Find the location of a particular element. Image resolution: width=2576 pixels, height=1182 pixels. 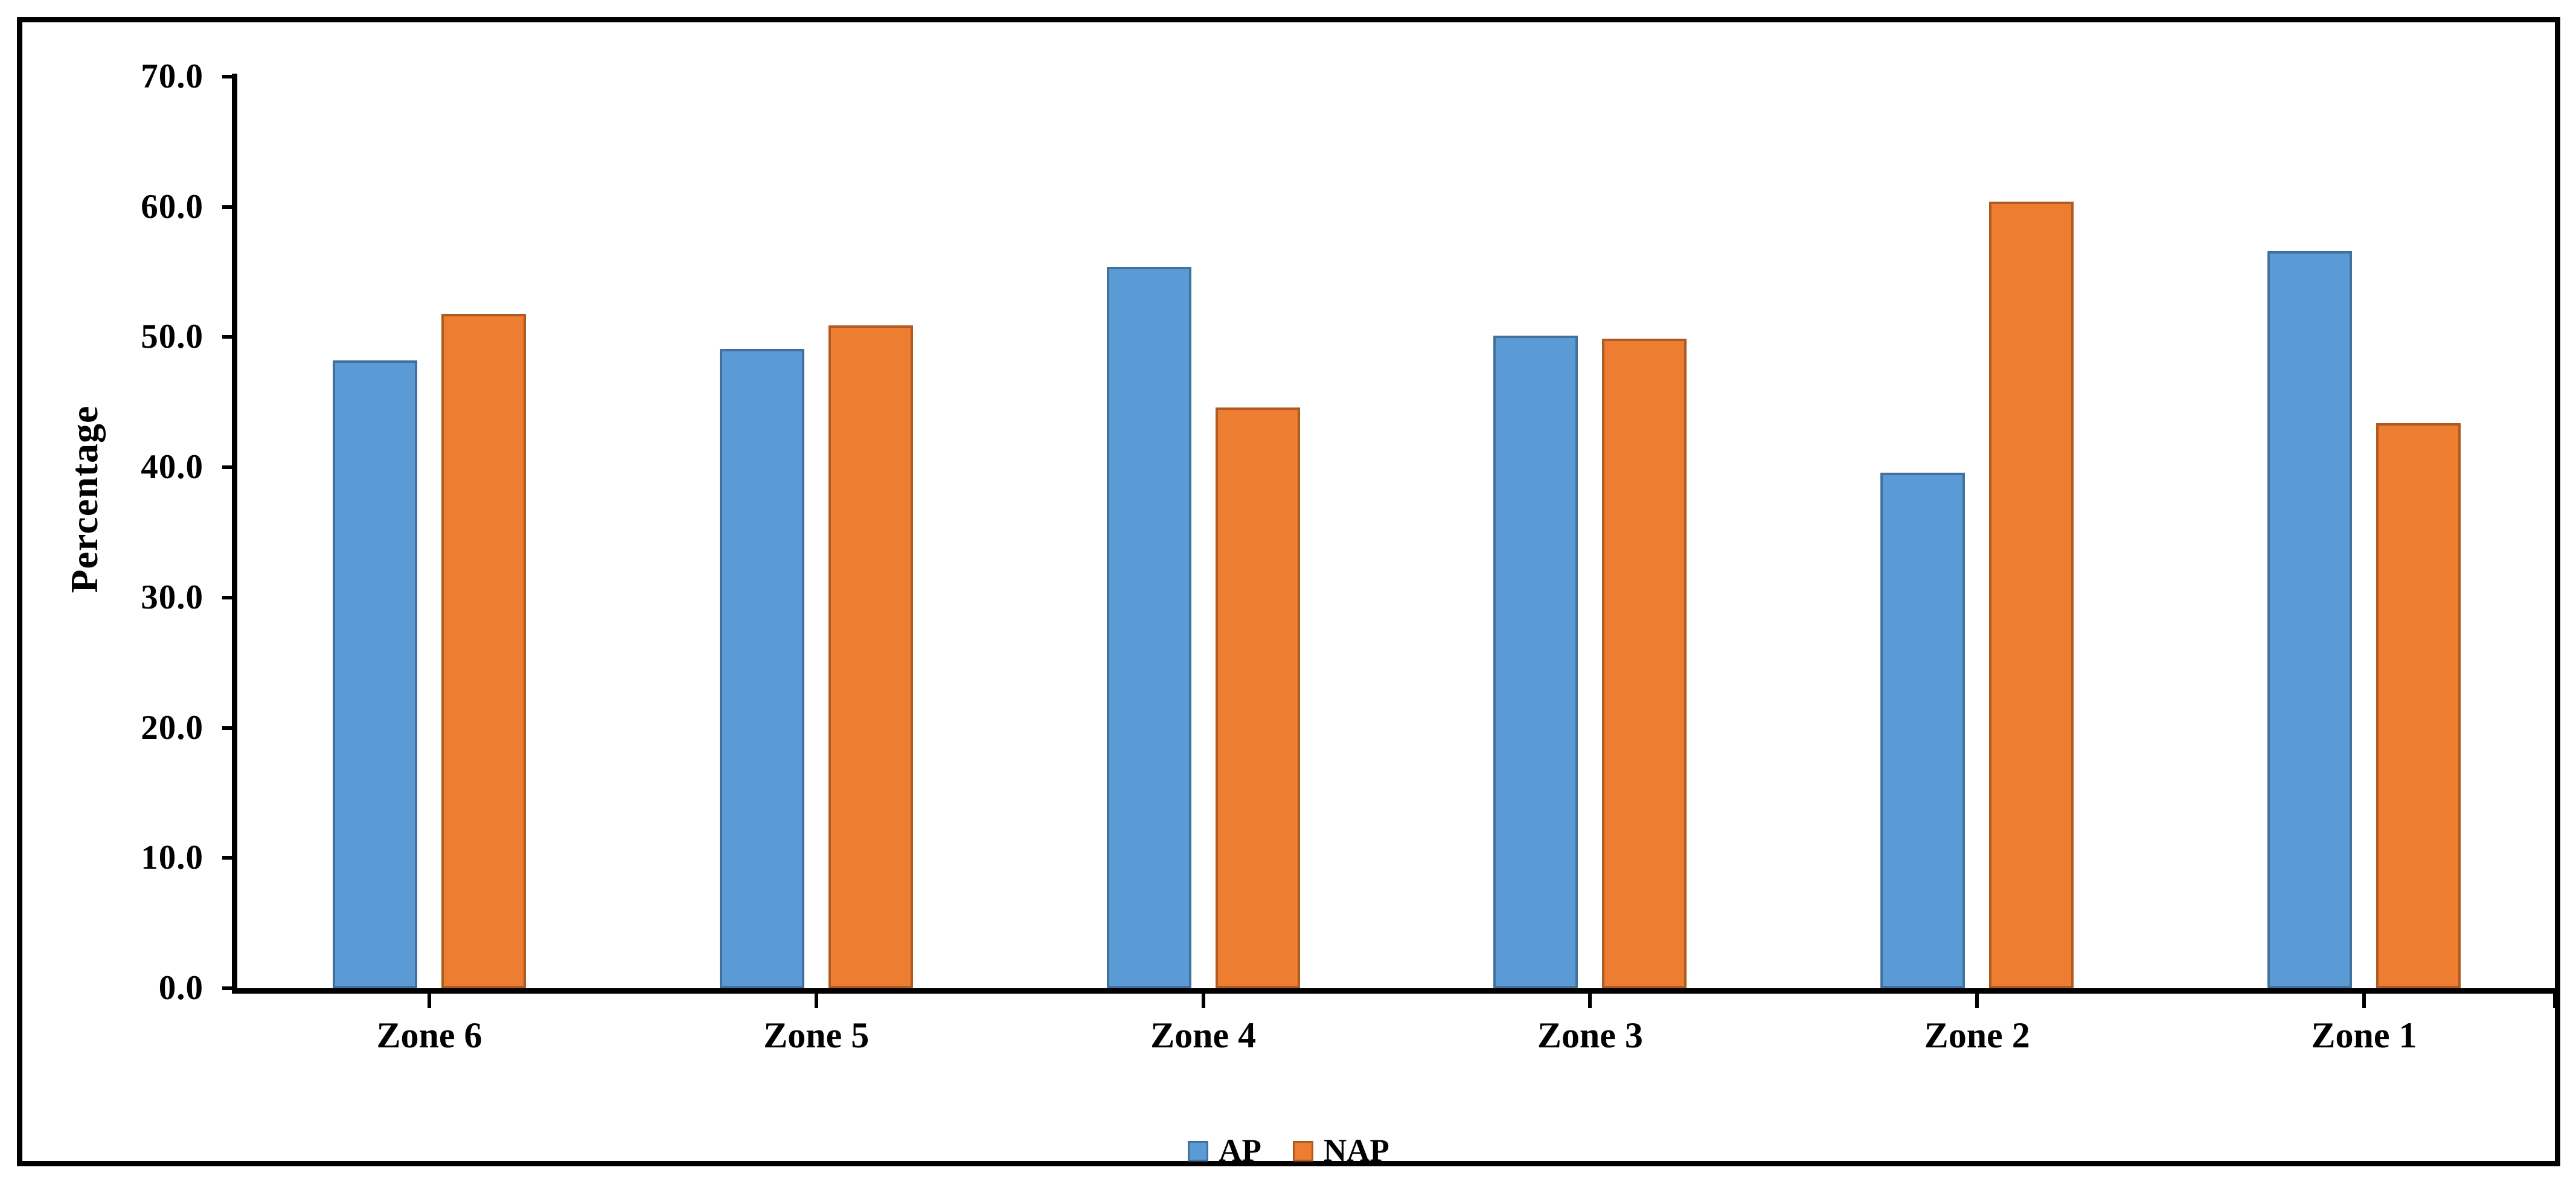

x-axis-line is located at coordinates (1396, 991).